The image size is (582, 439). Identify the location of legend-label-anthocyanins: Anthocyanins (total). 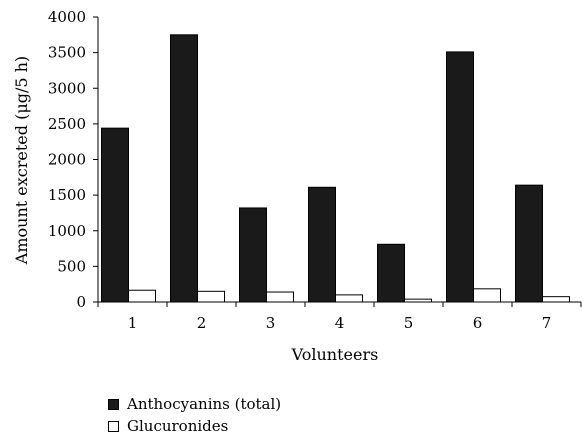
(204, 404).